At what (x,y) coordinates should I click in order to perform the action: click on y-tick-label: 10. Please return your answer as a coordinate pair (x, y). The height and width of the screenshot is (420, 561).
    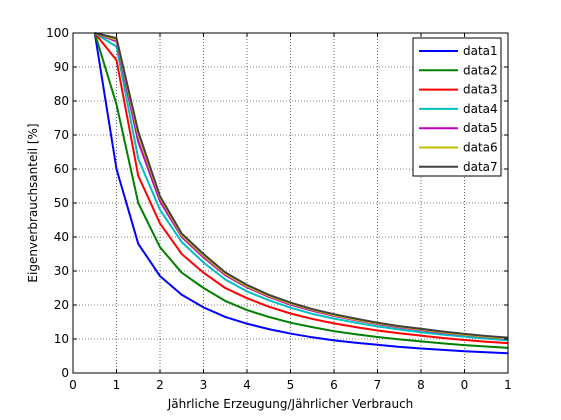
    Looking at the image, I should click on (61, 339).